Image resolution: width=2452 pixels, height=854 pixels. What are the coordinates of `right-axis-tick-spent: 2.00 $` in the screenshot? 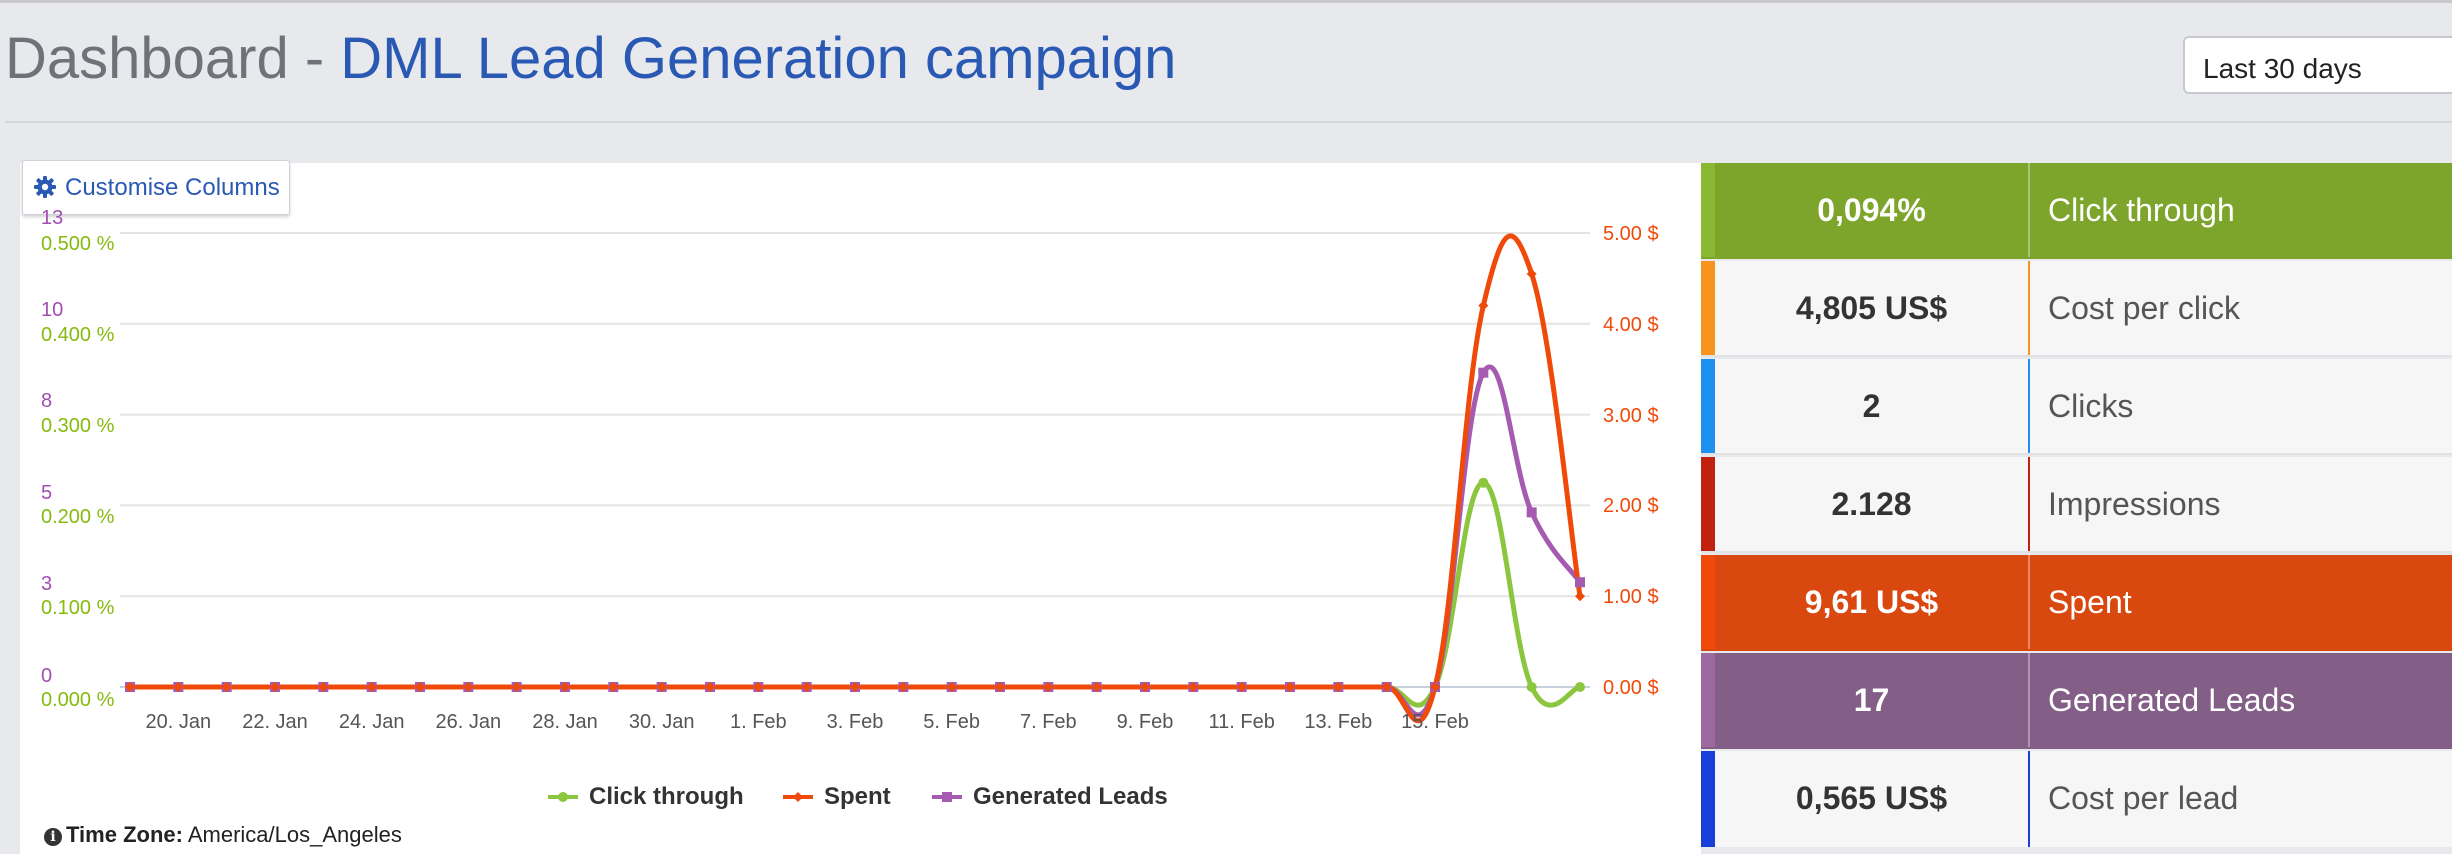 It's located at (1631, 506).